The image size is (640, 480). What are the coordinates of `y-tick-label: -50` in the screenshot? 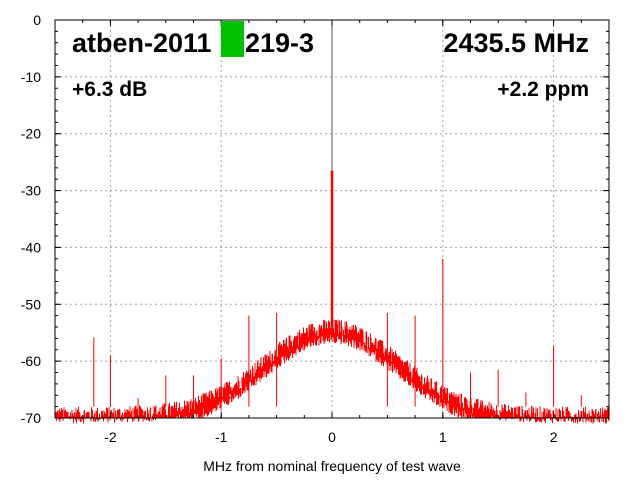 It's located at (31, 304).